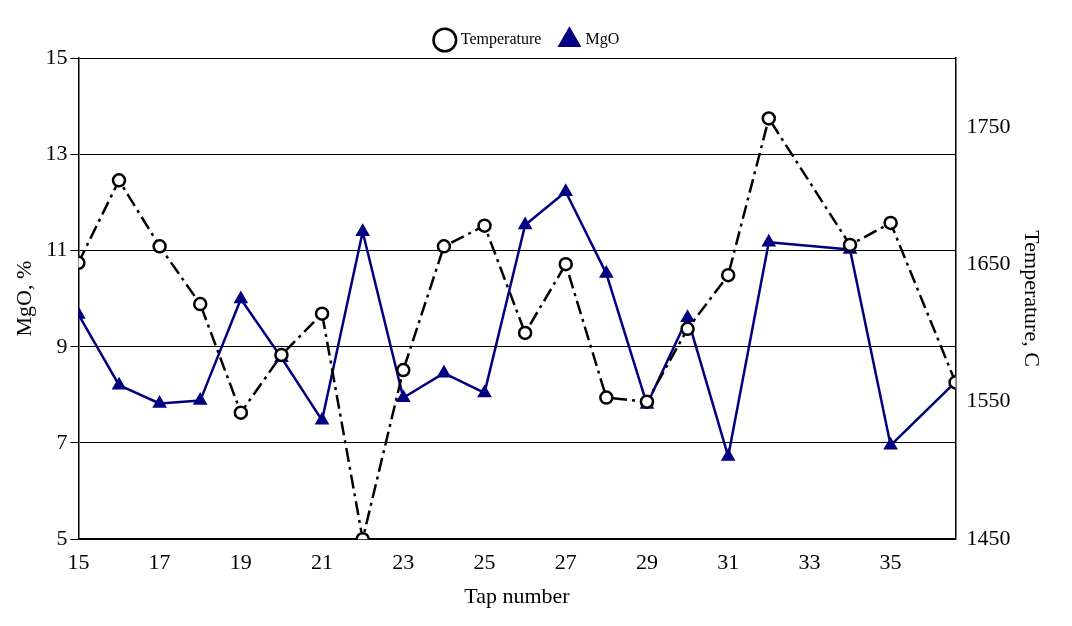  Describe the element at coordinates (517, 595) in the screenshot. I see `x-axis-title: Tap number` at that location.